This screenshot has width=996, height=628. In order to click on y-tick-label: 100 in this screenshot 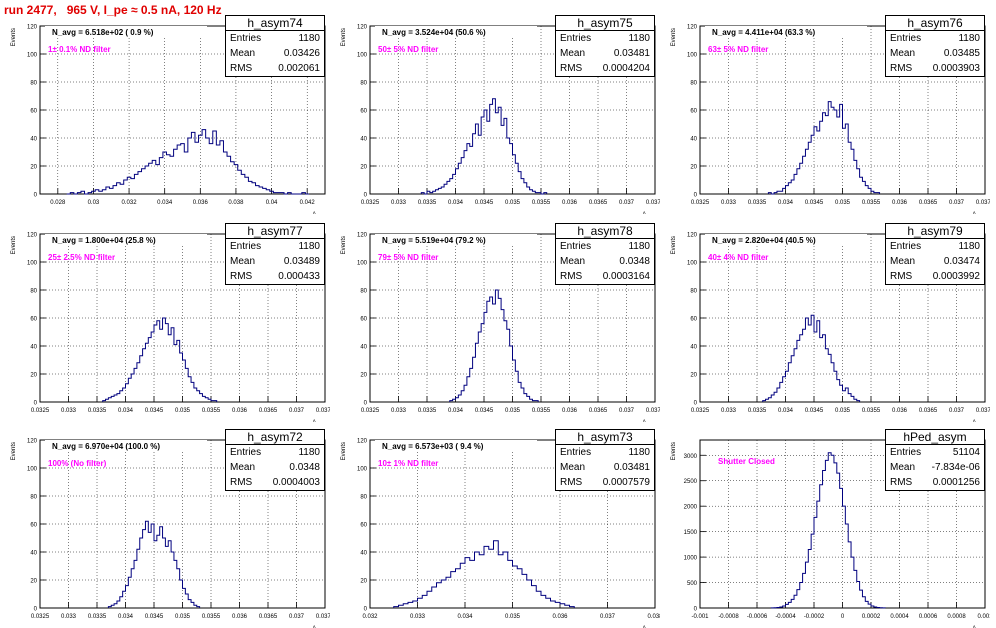, I will do `click(362, 470)`.